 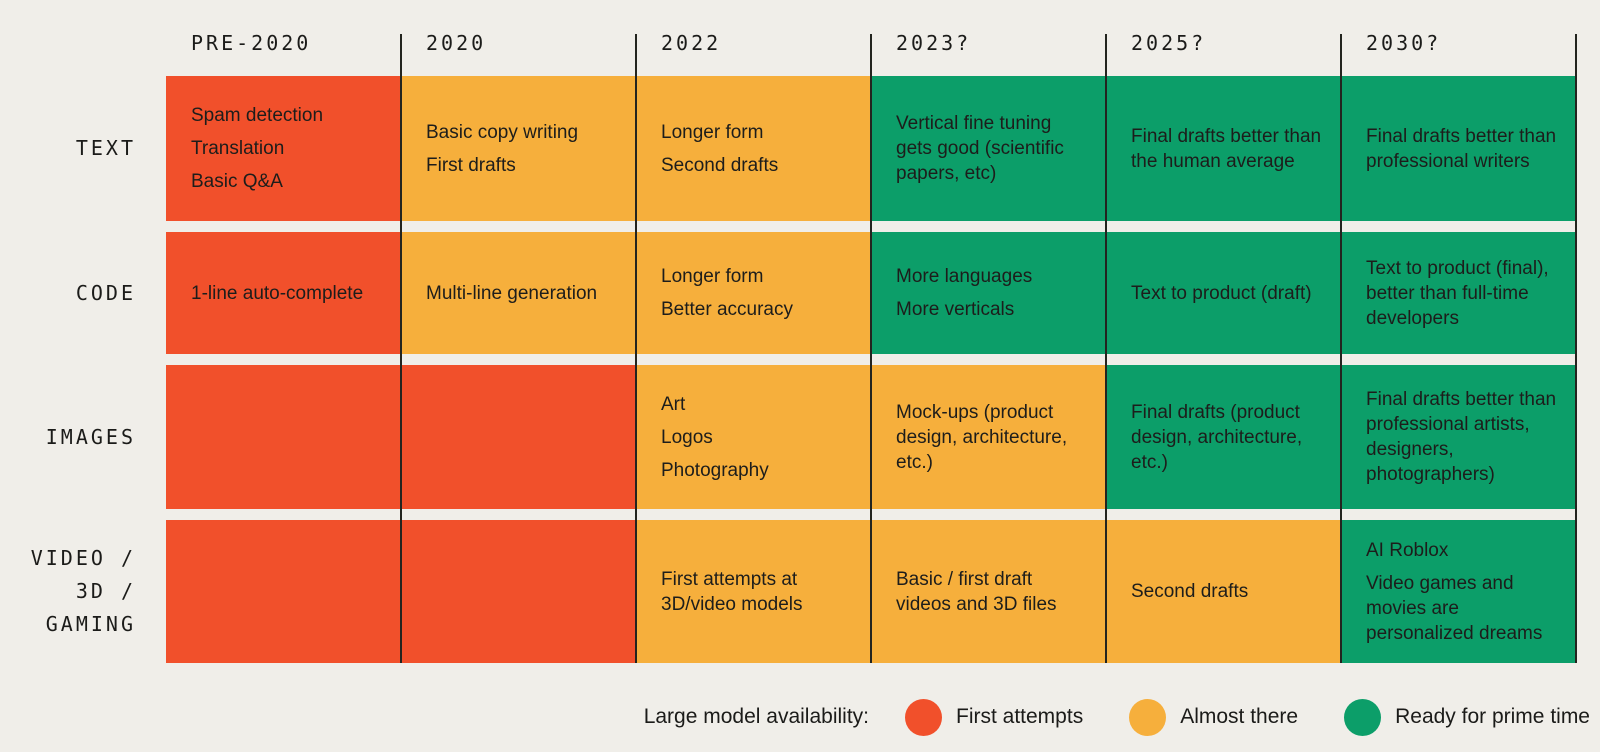 I want to click on cell-text: Text to product (draft), so click(x=1221, y=293).